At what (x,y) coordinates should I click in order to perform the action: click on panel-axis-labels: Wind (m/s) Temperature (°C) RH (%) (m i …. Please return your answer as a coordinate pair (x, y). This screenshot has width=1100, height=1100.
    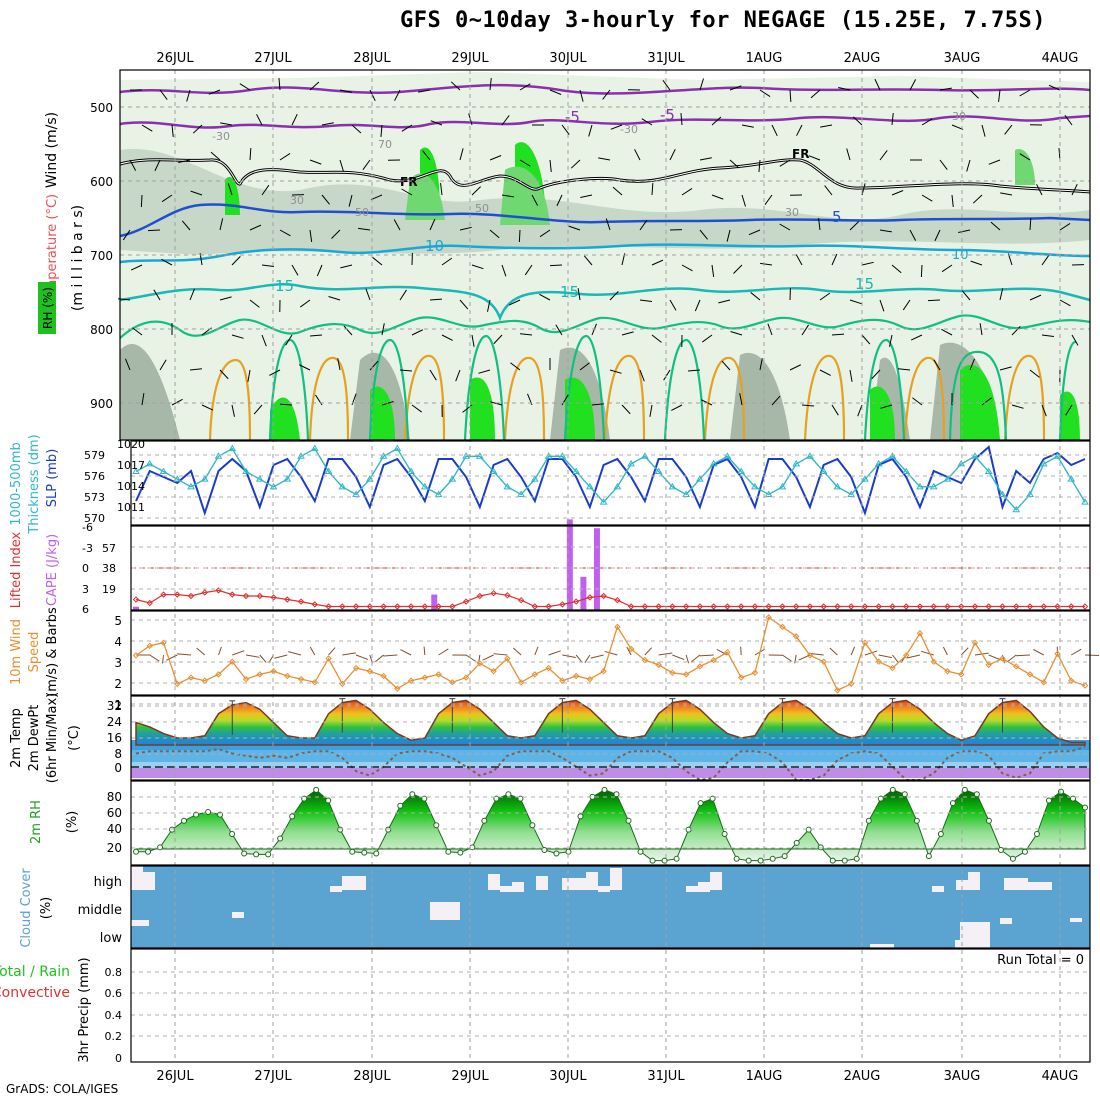
    Looking at the image, I should click on (46, 587).